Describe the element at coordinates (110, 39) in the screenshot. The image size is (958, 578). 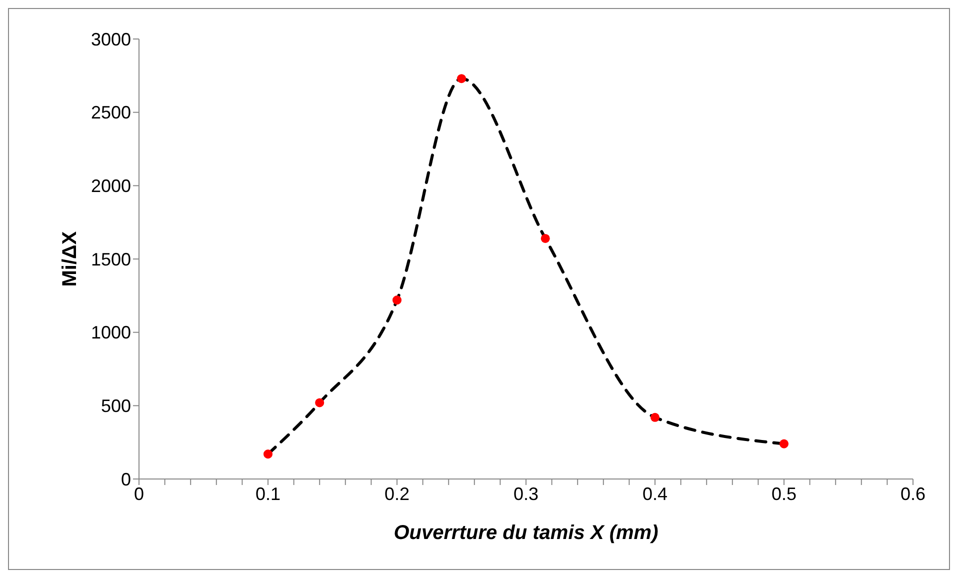
I see `y-tick-label: 3000` at that location.